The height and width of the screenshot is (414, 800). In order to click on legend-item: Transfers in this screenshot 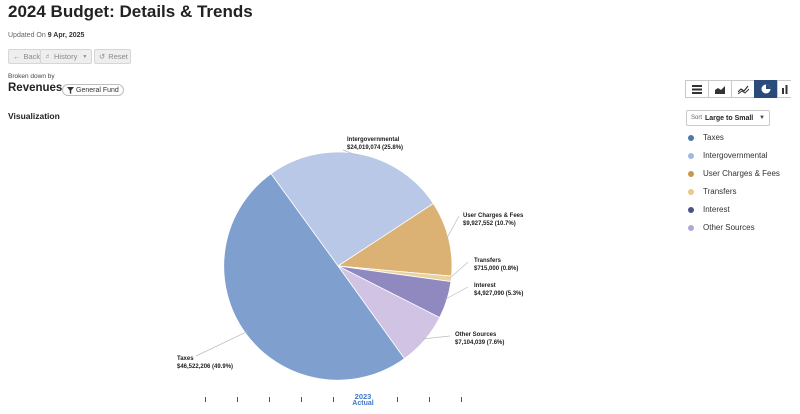, I will do `click(712, 191)`.